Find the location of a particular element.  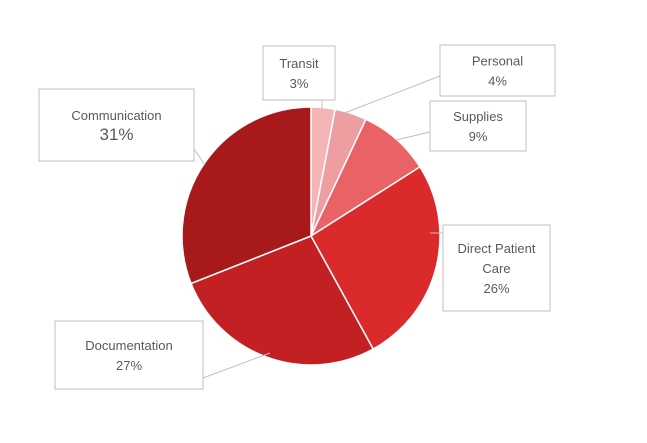

callout-box-personal is located at coordinates (497, 70).